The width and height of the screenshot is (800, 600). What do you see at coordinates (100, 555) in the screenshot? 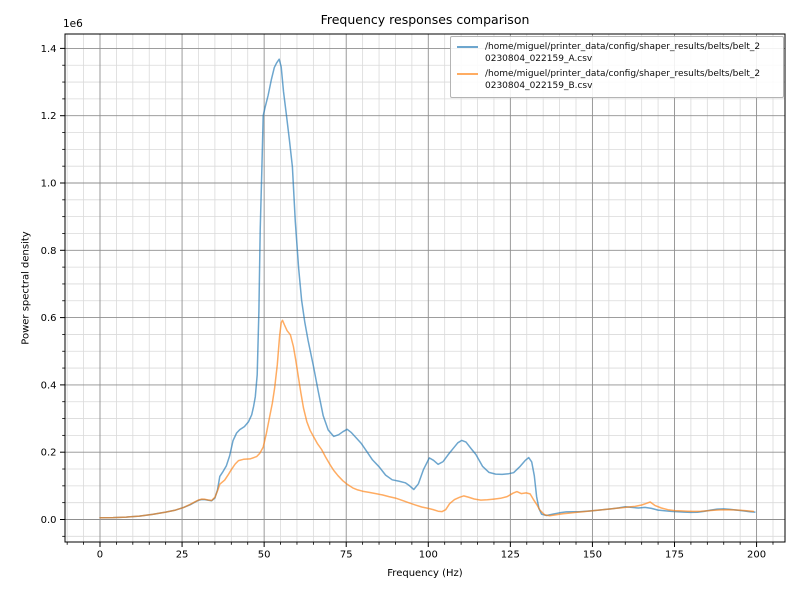
I see `x-tick-label: 0` at bounding box center [100, 555].